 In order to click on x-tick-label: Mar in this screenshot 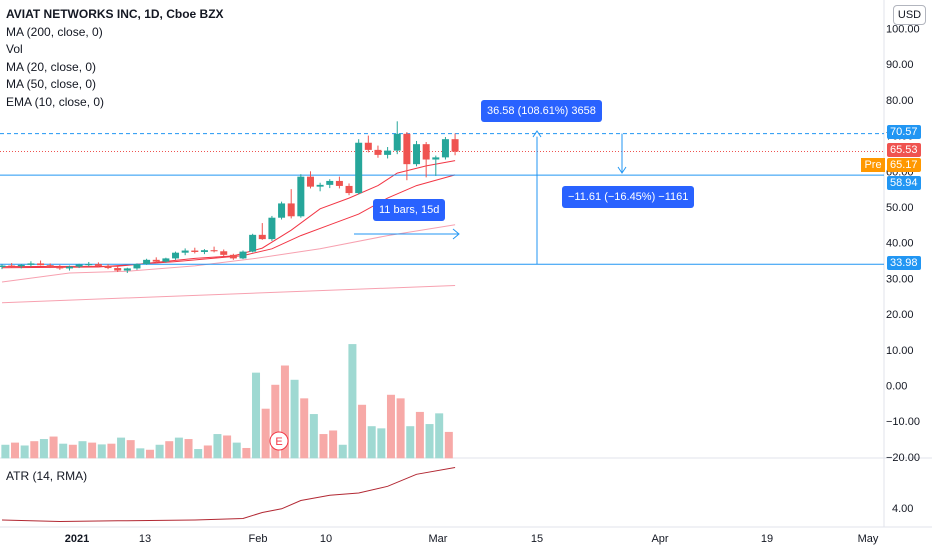, I will do `click(438, 539)`.